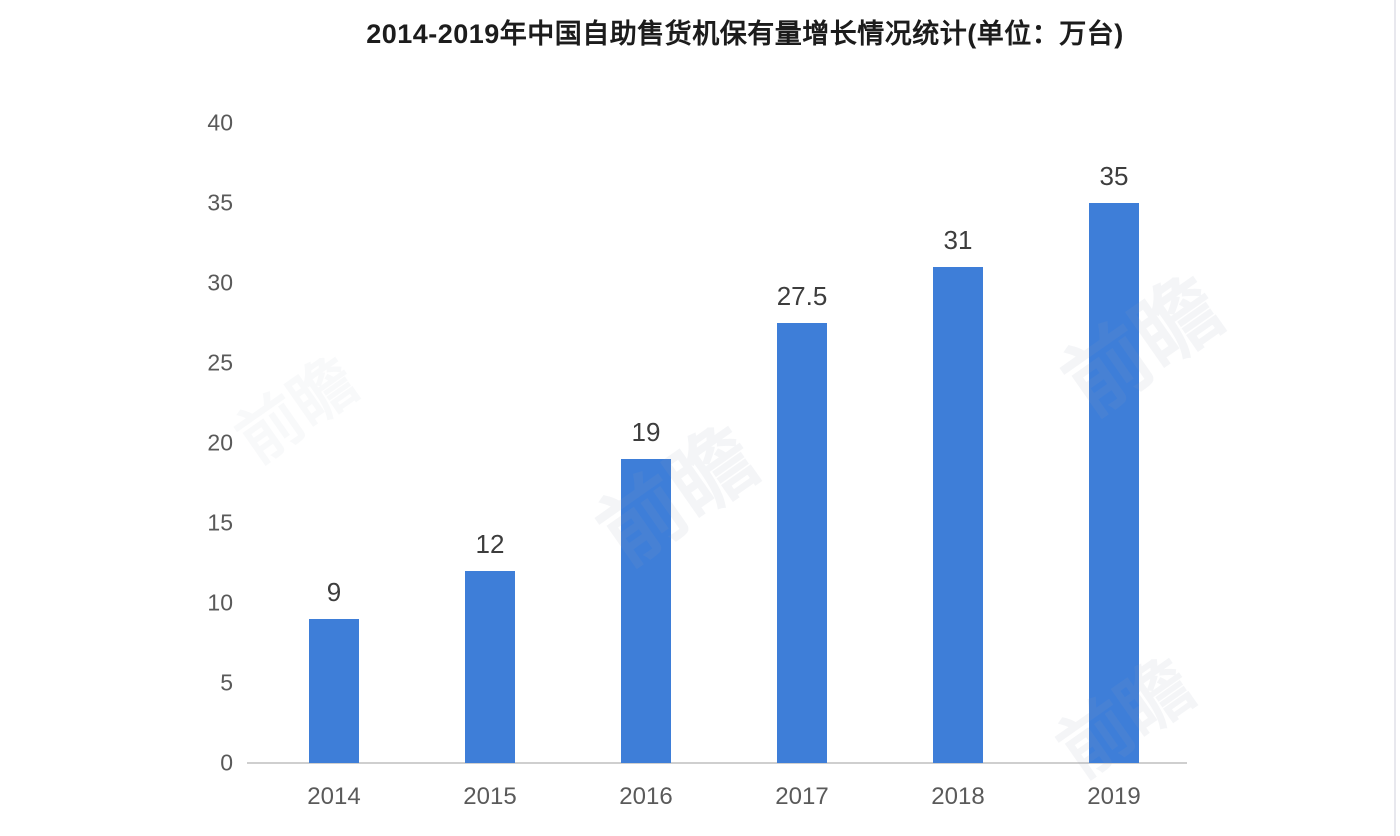  What do you see at coordinates (802, 543) in the screenshot?
I see `bar-2017` at bounding box center [802, 543].